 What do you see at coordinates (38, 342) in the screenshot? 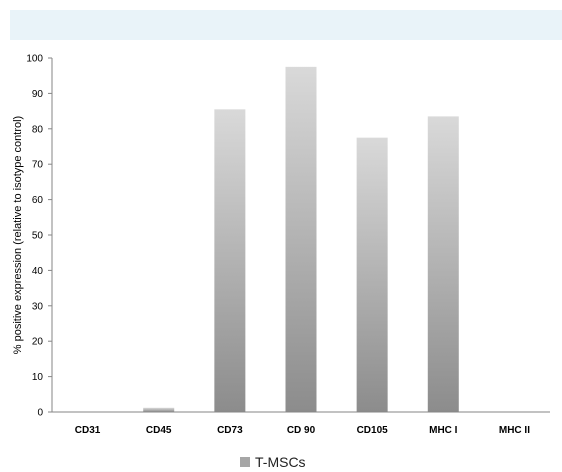
I see `y-tick-label: 20` at bounding box center [38, 342].